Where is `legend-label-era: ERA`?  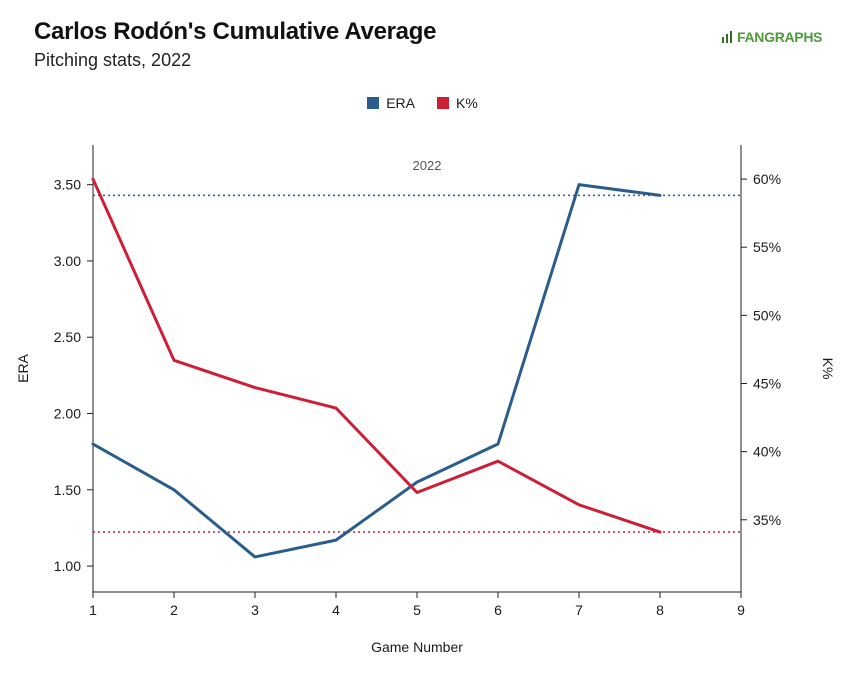
legend-label-era: ERA is located at coordinates (400, 103).